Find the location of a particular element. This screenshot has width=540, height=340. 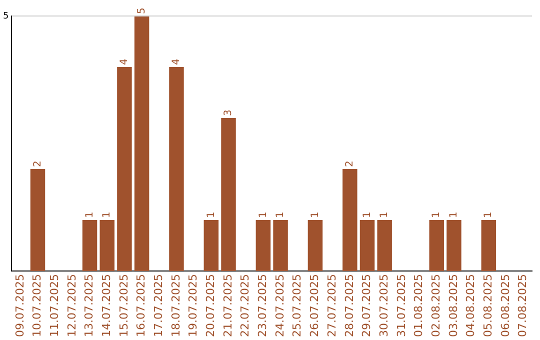

x-tick-label: 12.07.2025 is located at coordinates (71, 306).